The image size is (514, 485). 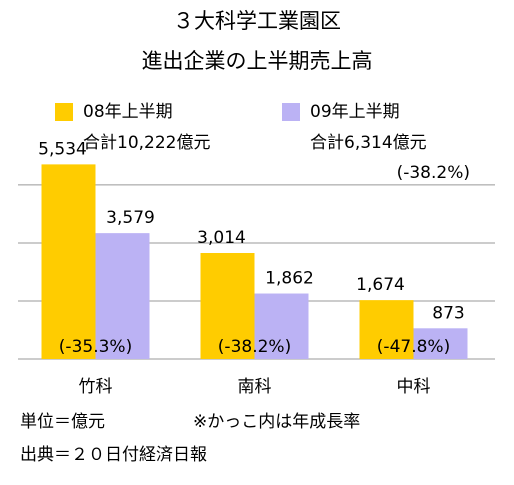 What do you see at coordinates (289, 279) in the screenshot?
I see `data-label: 1,862` at bounding box center [289, 279].